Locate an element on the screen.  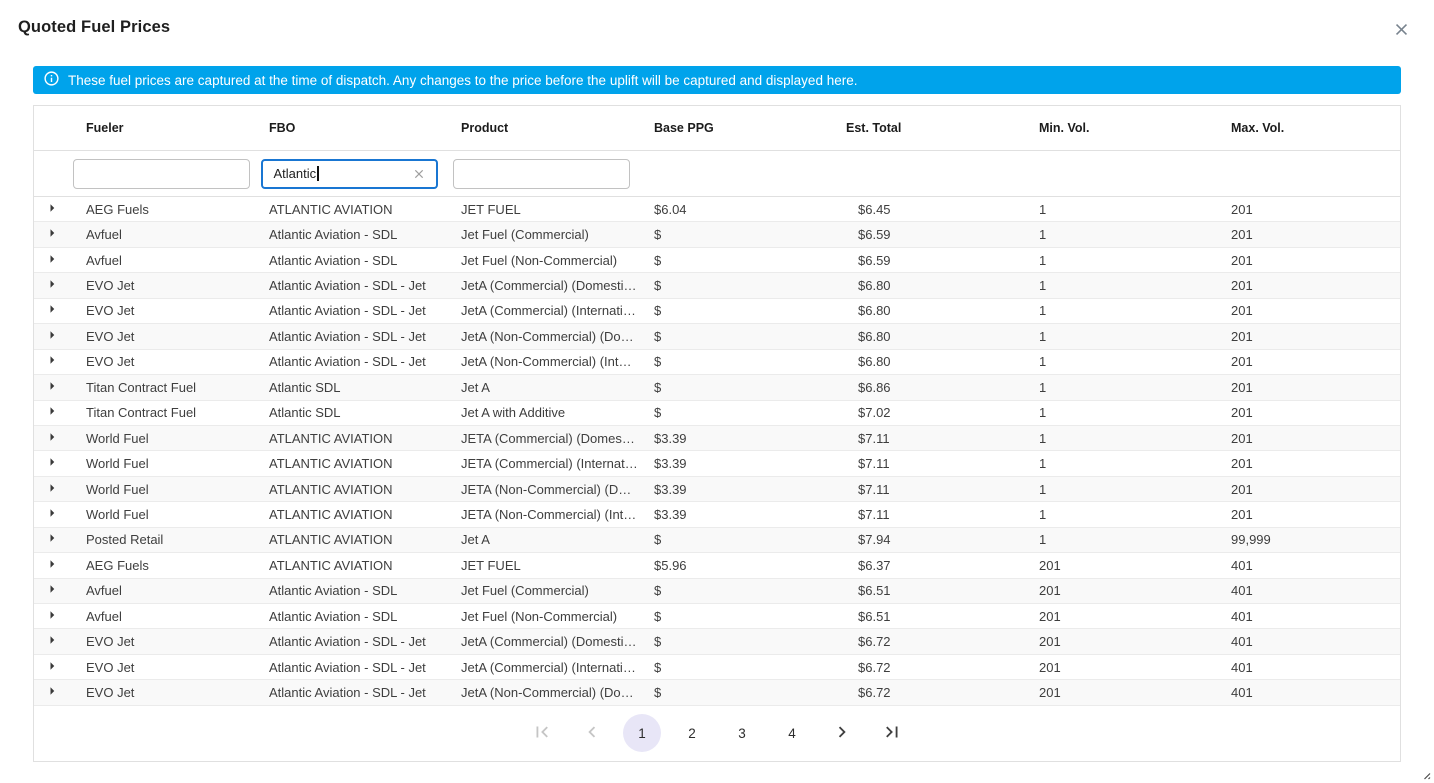
pagination-next-button is located at coordinates (842, 733).